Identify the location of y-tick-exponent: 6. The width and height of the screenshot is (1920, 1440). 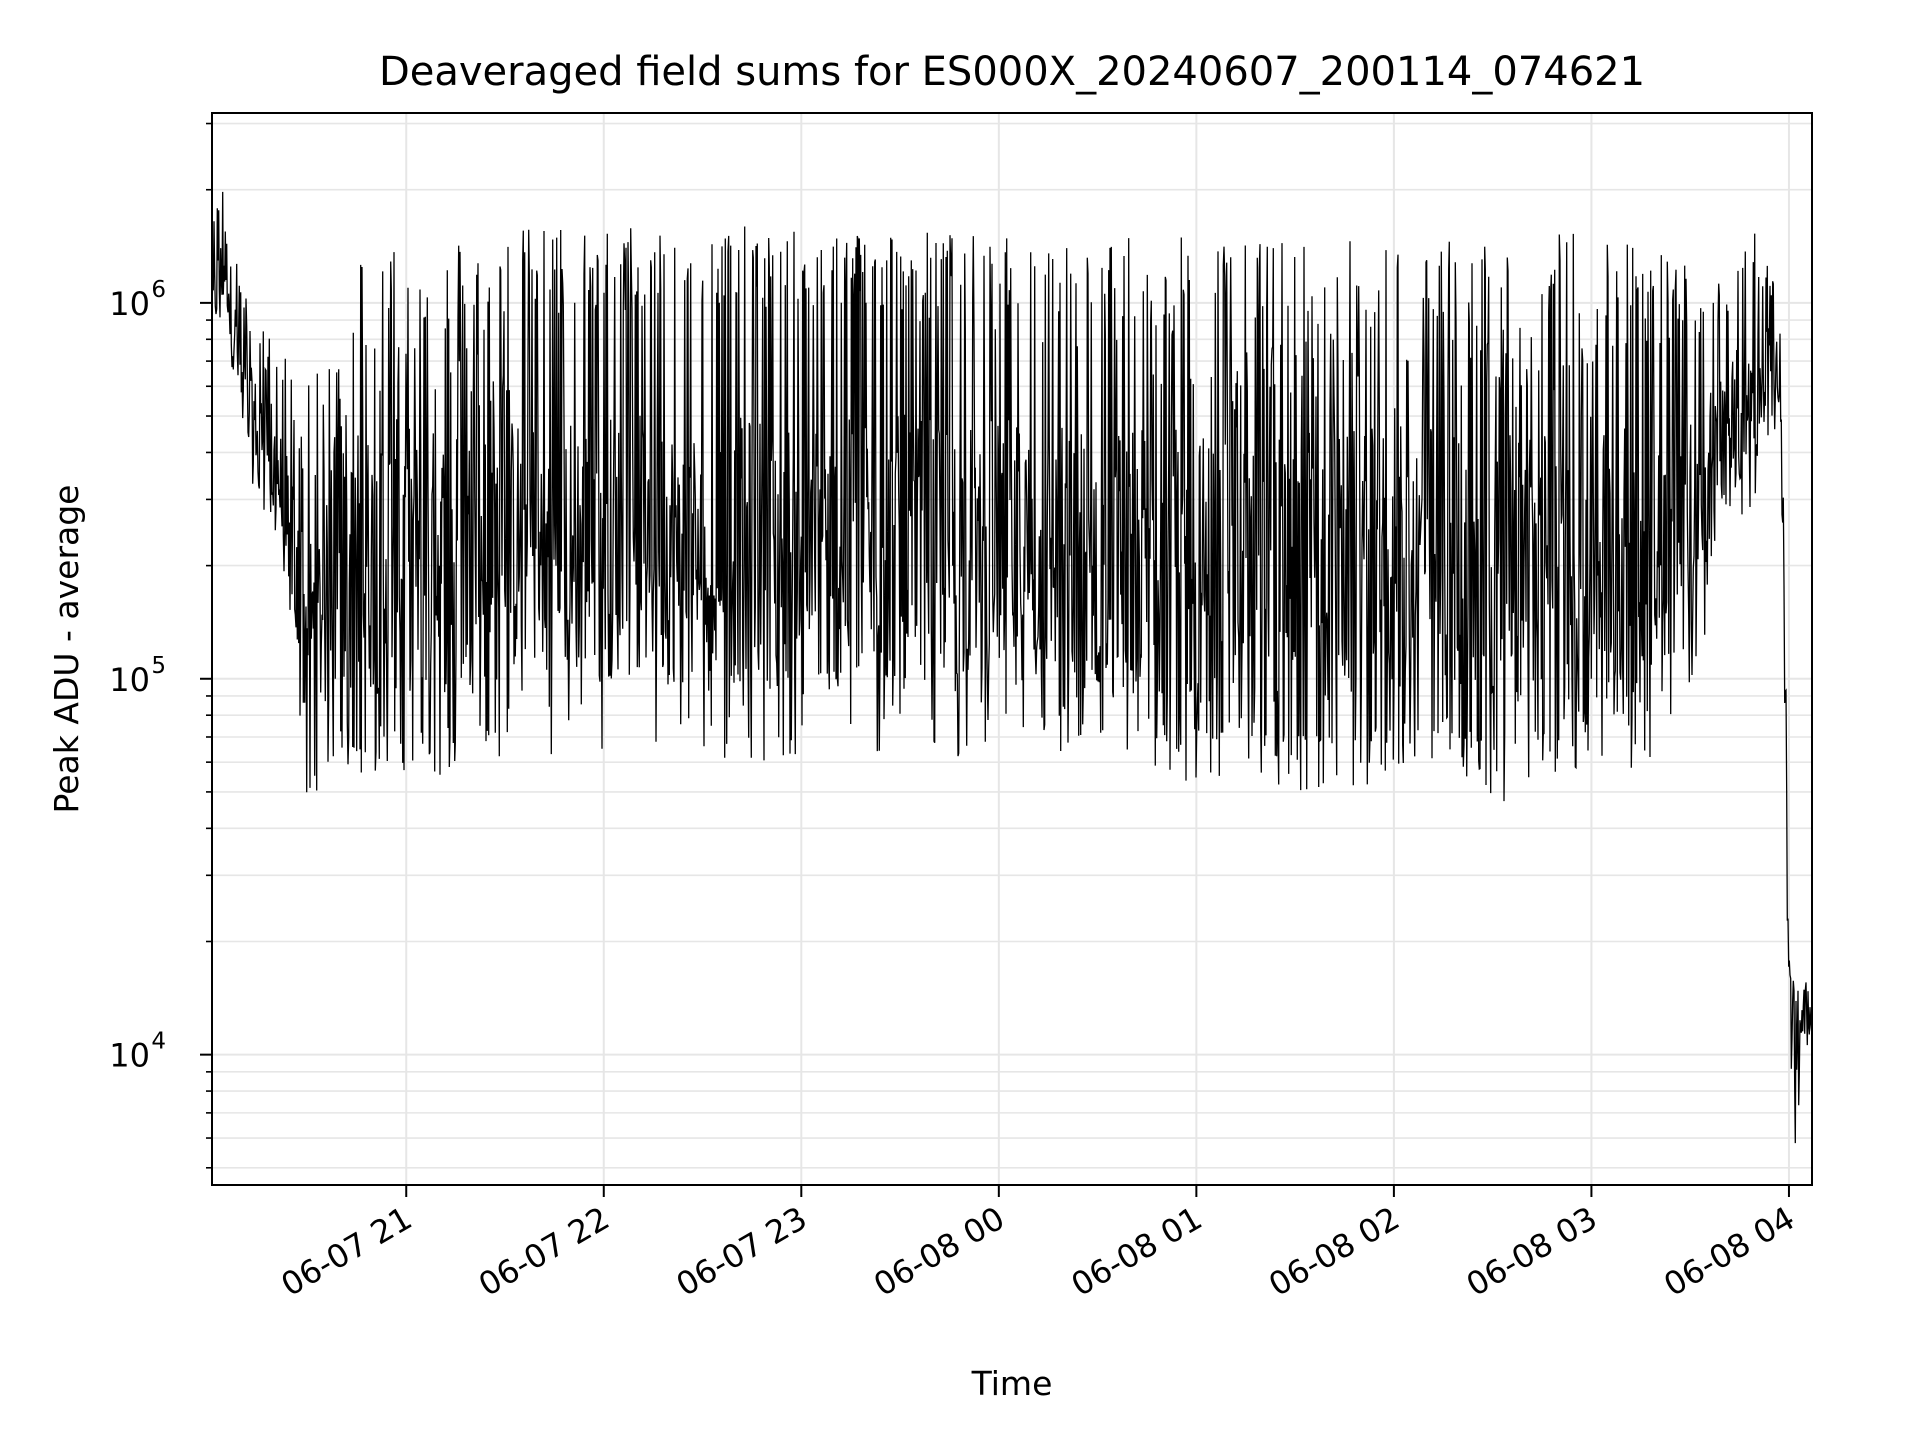
(158, 290).